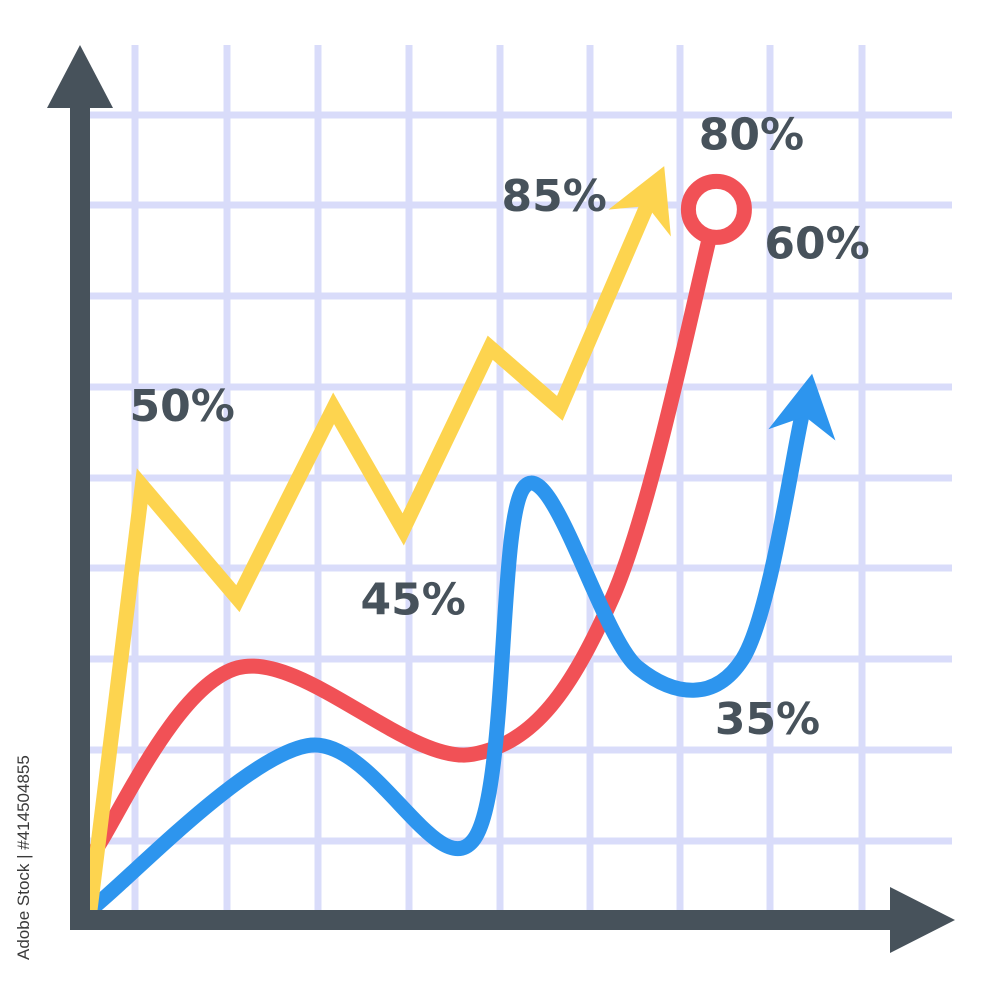 The image size is (1000, 1000). Describe the element at coordinates (639, 201) in the screenshot. I see `yellow-series-arrowhead` at that location.